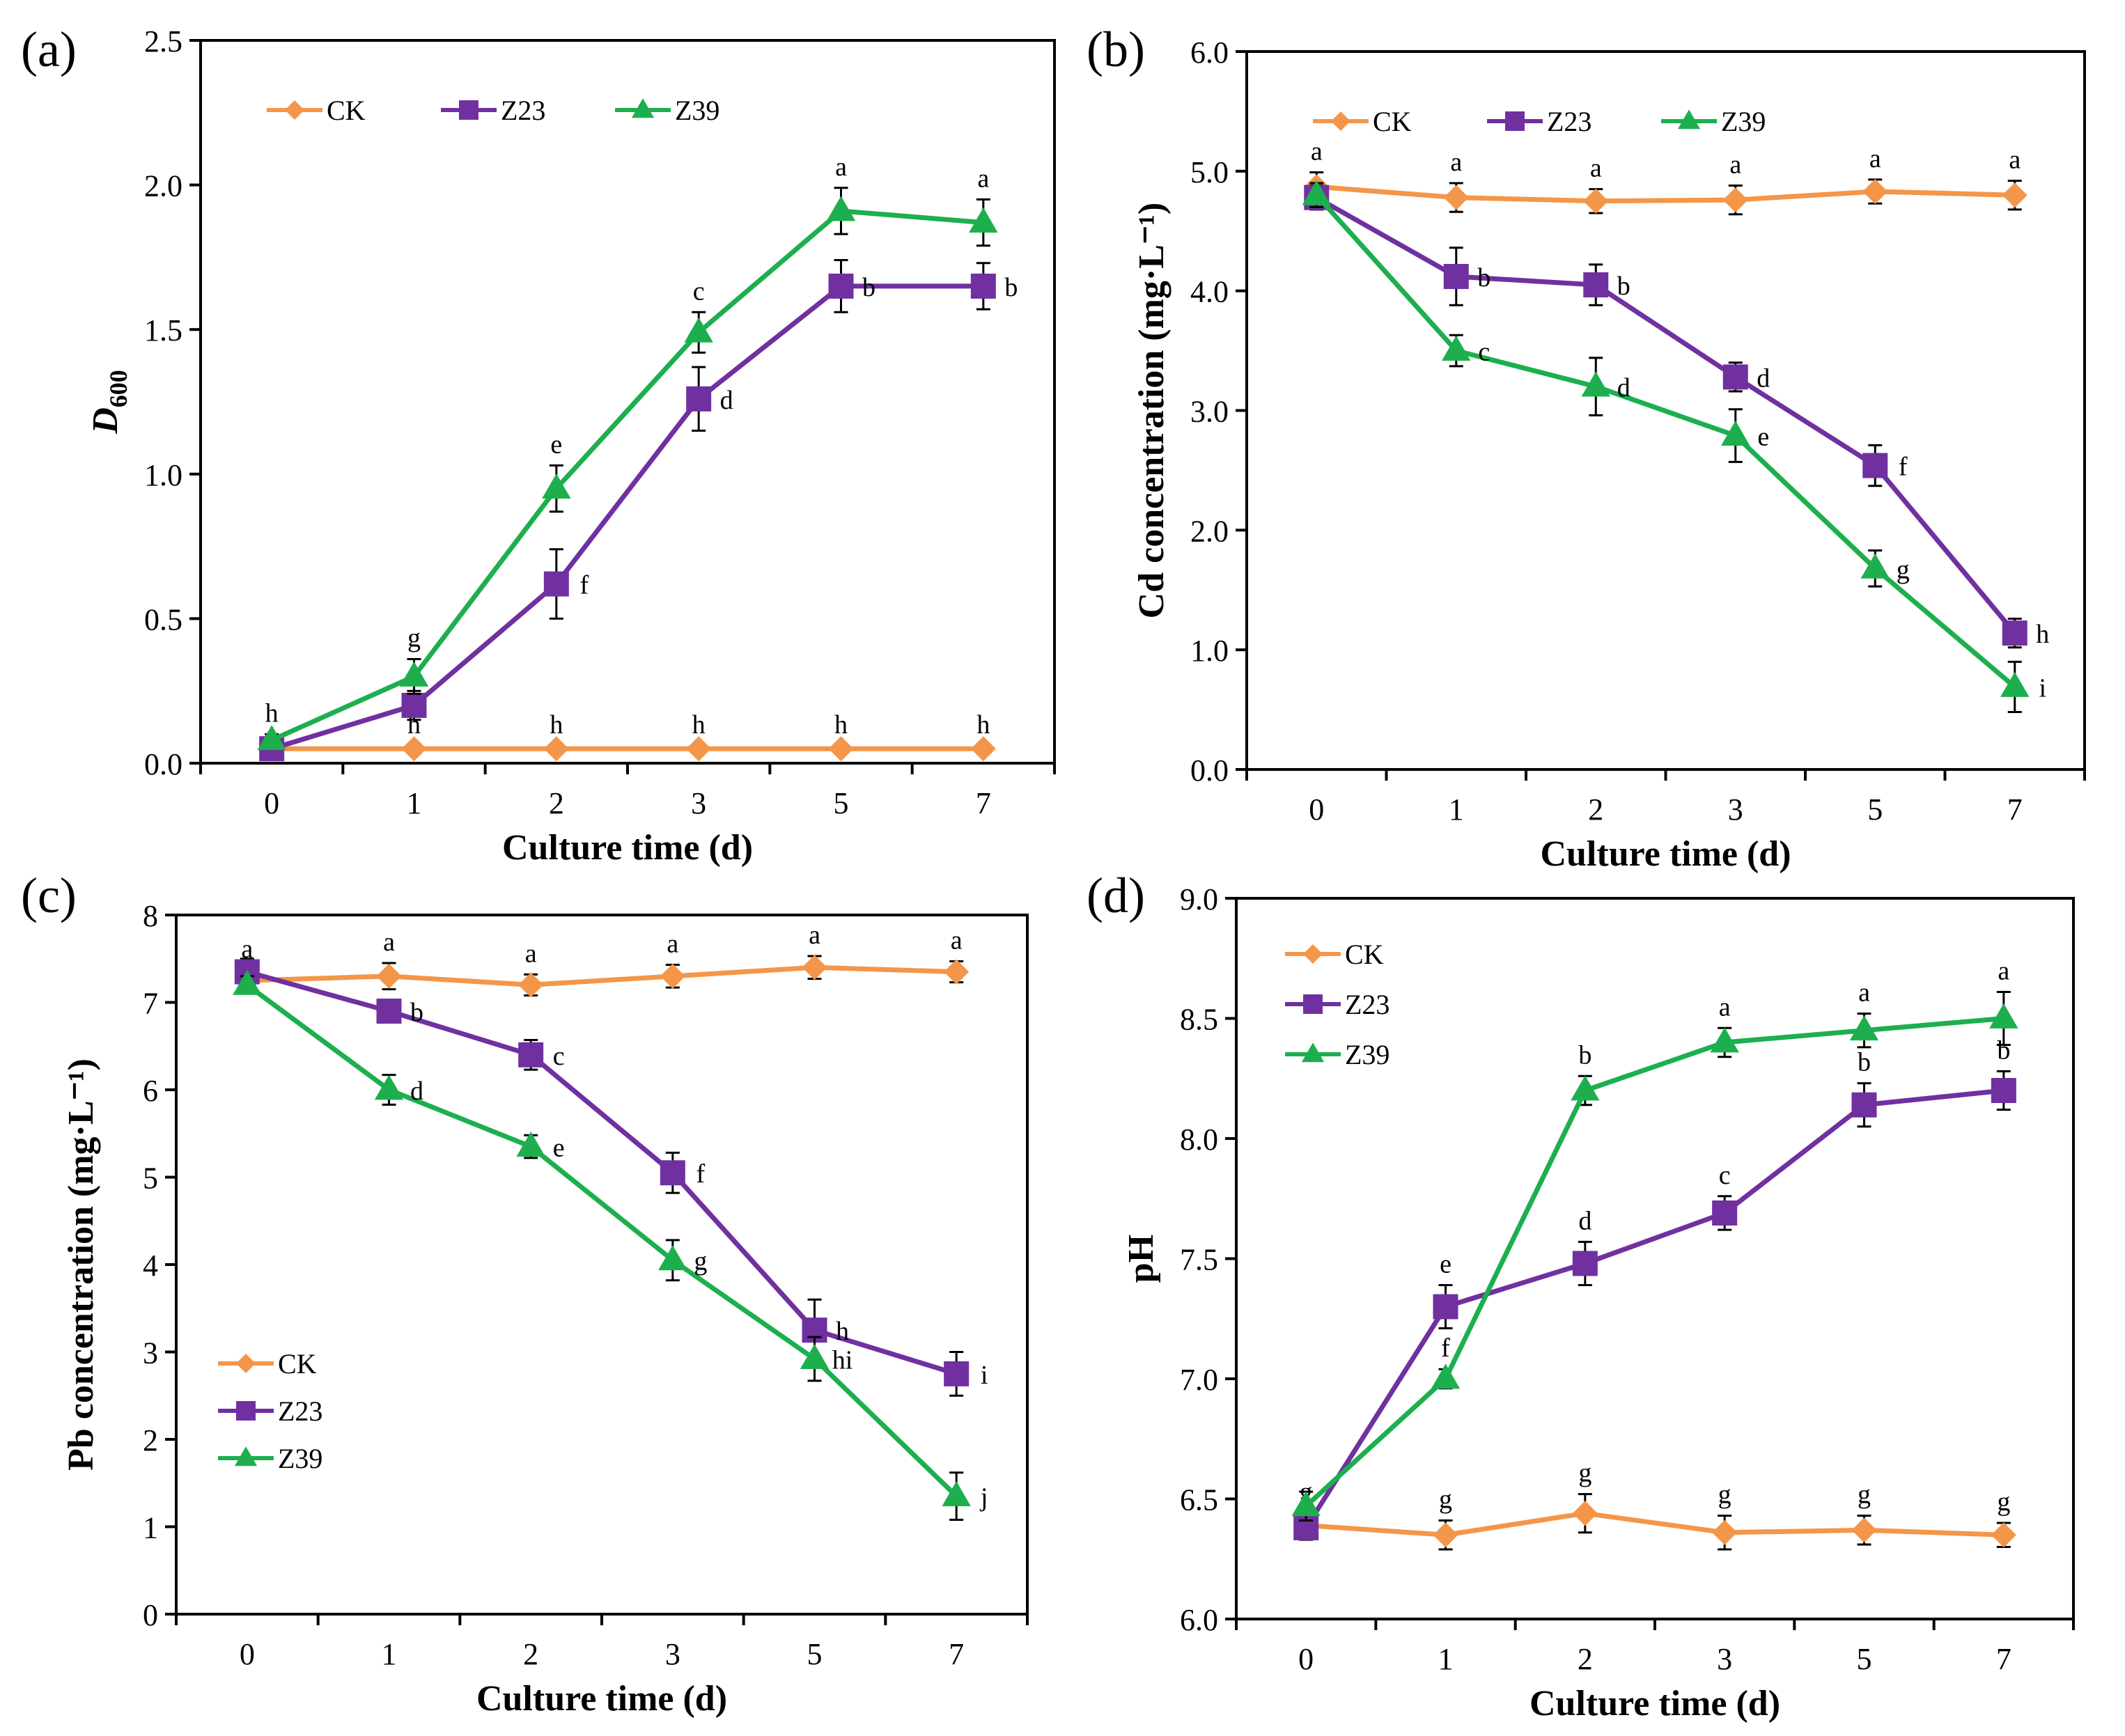 The image size is (2125, 1736). What do you see at coordinates (150, 1353) in the screenshot?
I see `y-tick-label: 3` at bounding box center [150, 1353].